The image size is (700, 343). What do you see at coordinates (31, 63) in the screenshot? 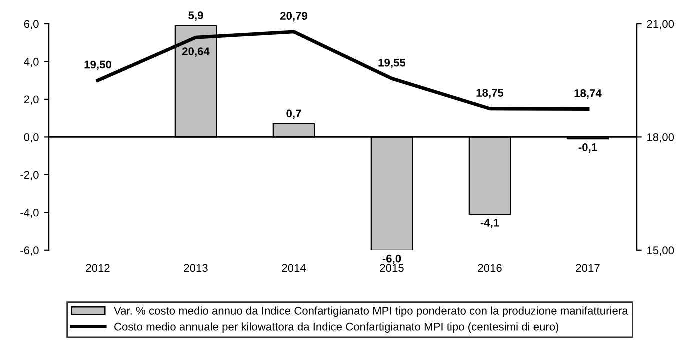
I see `y-tick-label: 4,0` at bounding box center [31, 63].